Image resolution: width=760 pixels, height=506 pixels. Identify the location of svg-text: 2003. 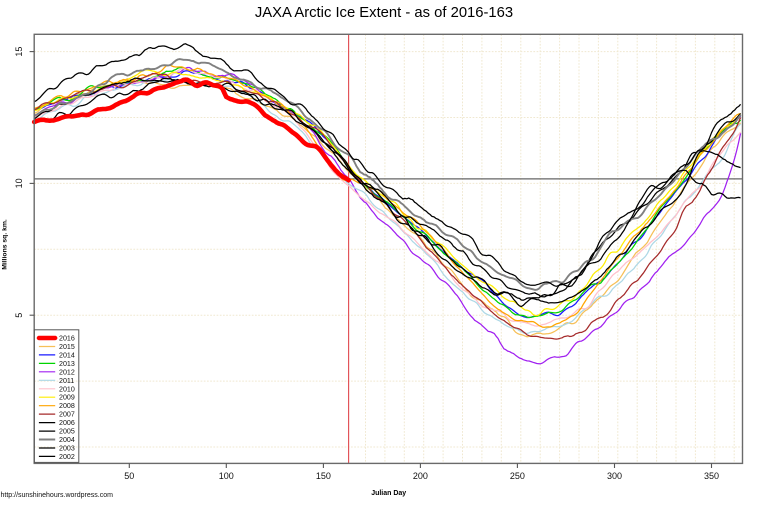
(67, 449).